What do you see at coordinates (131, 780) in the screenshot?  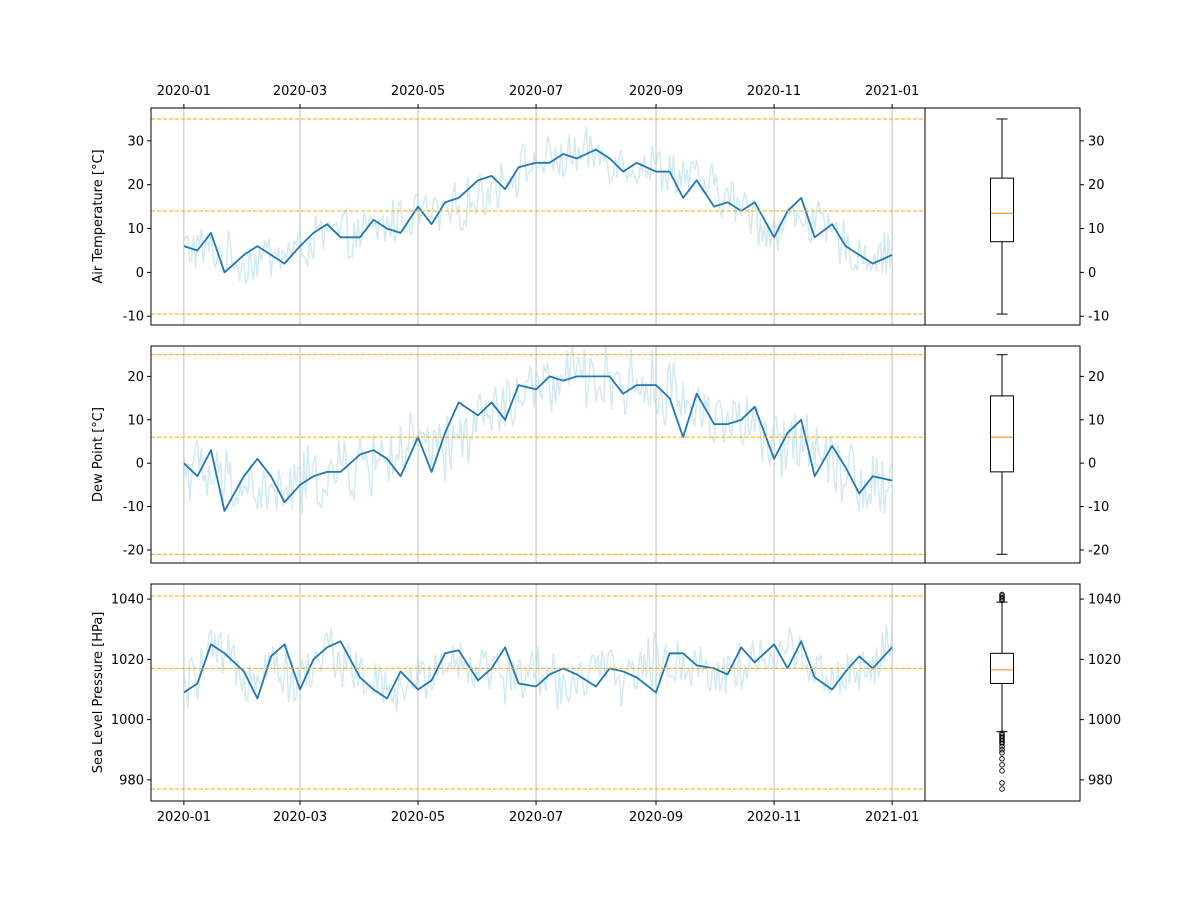 I see `y-tick-label: 980` at bounding box center [131, 780].